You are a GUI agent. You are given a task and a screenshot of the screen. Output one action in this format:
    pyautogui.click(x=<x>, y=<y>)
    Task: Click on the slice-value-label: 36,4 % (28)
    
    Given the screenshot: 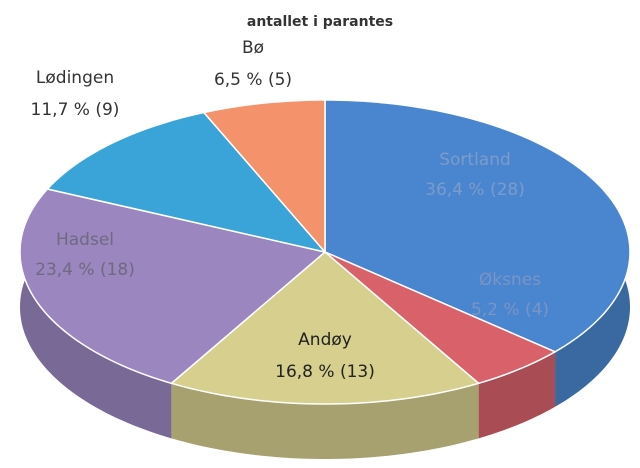 What is the action you would take?
    pyautogui.click(x=475, y=190)
    